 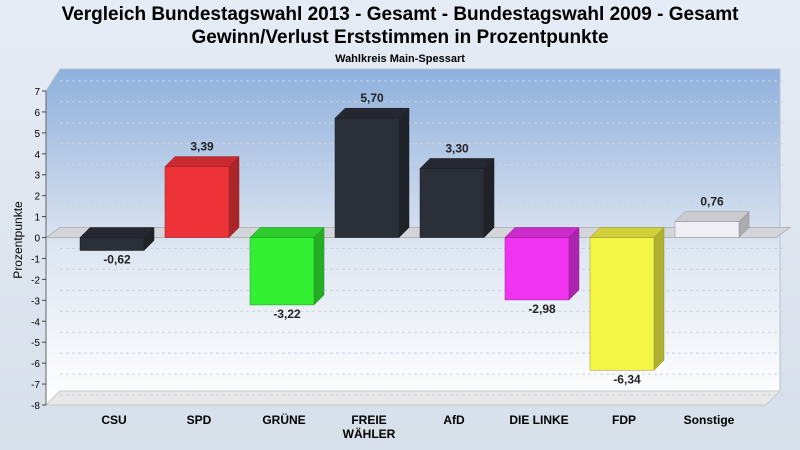 I want to click on y-tick-label: 4, so click(x=37, y=155).